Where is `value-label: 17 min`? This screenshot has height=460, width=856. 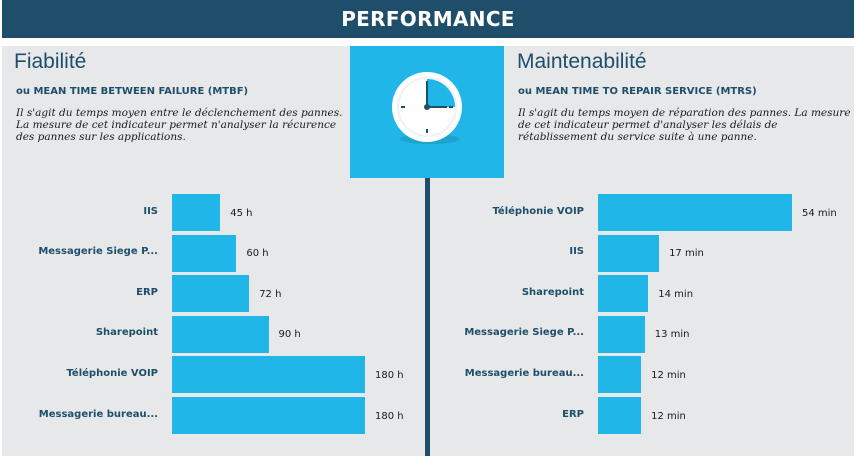
value-label: 17 min is located at coordinates (686, 254).